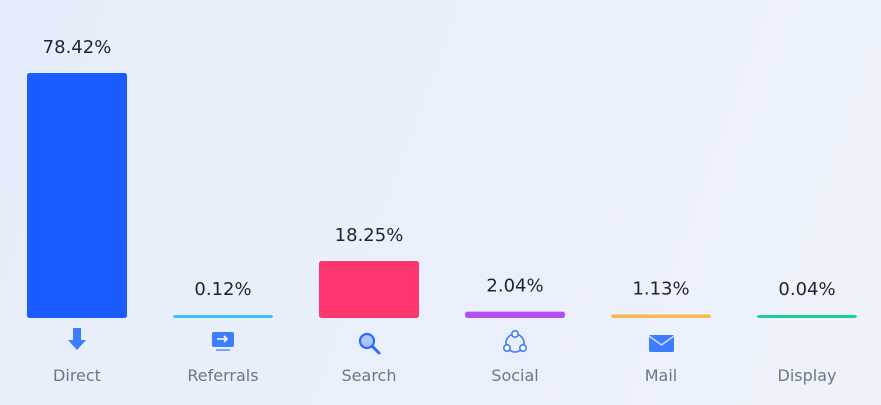  I want to click on icon-mail-flap, so click(661, 340).